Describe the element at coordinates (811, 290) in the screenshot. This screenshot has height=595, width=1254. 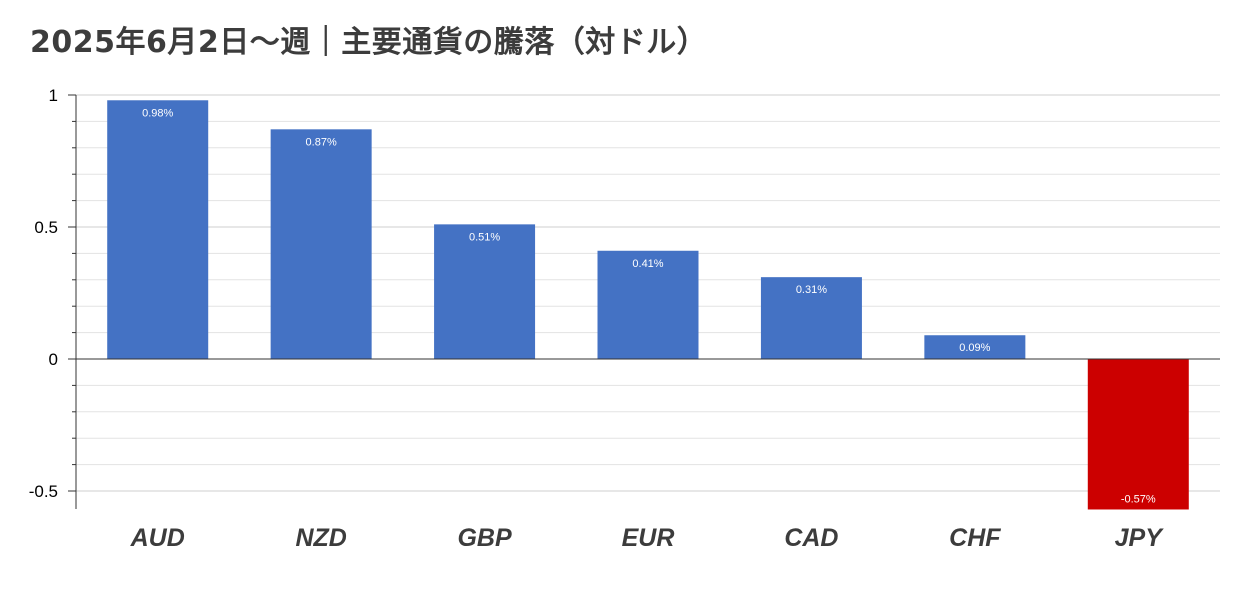
I see `data-label: 0.31%` at that location.